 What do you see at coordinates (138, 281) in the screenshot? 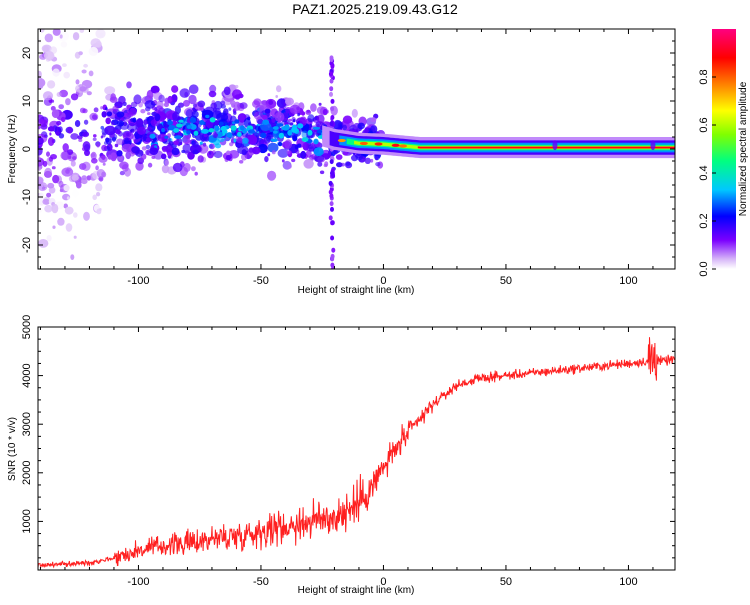
I see `x-tick-label: -100` at bounding box center [138, 281].